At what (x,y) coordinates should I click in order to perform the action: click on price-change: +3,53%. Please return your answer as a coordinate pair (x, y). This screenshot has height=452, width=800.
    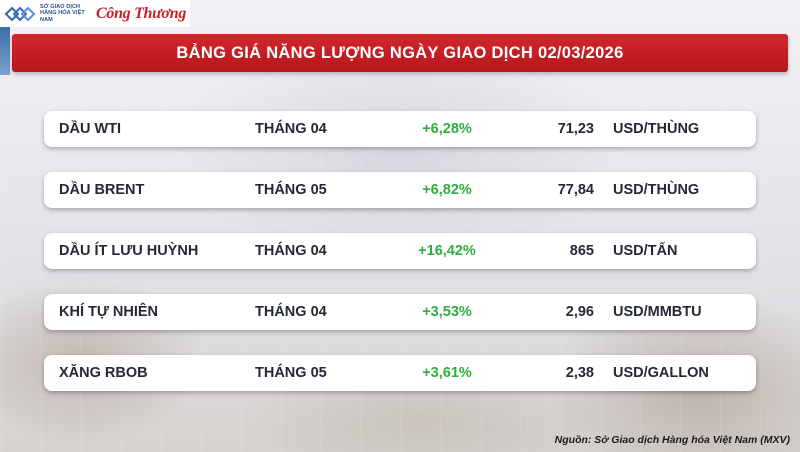
    Looking at the image, I should click on (447, 312).